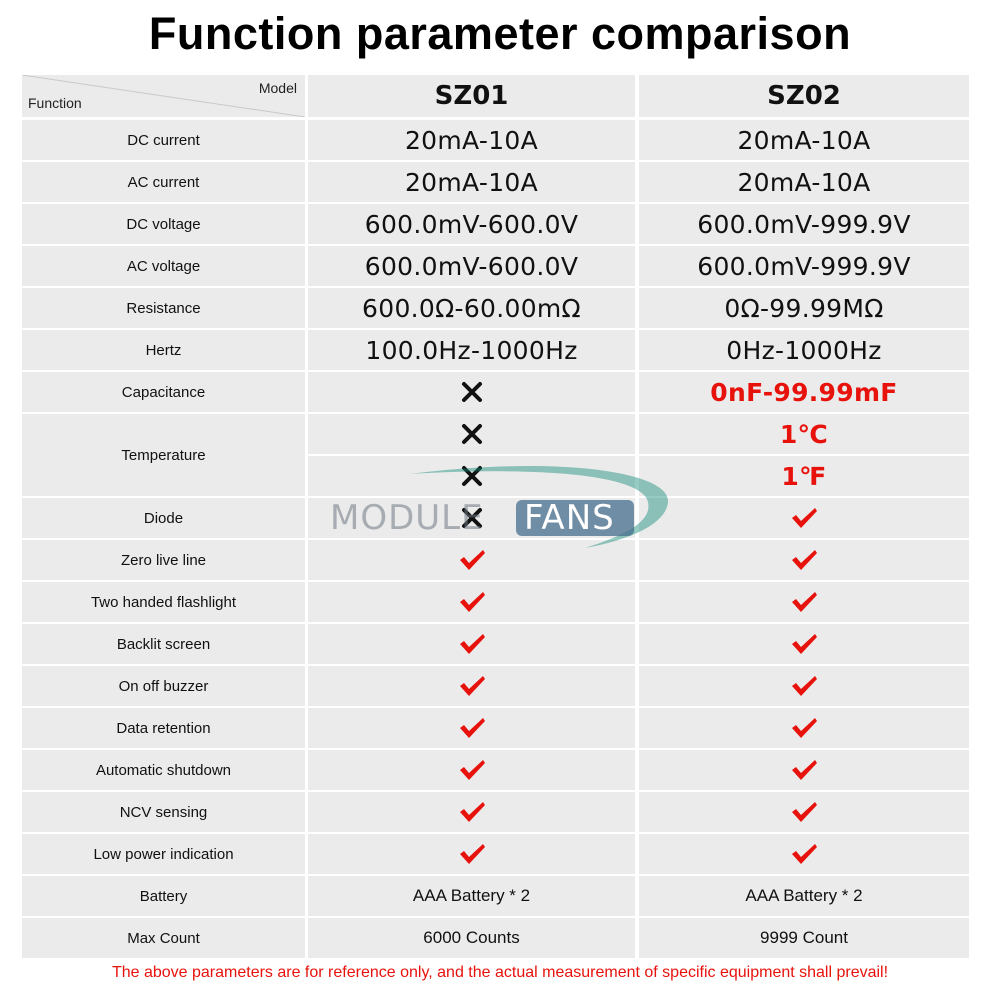 The width and height of the screenshot is (1000, 1000). What do you see at coordinates (471, 896) in the screenshot?
I see `sz01-value: AAA Battery * 2` at bounding box center [471, 896].